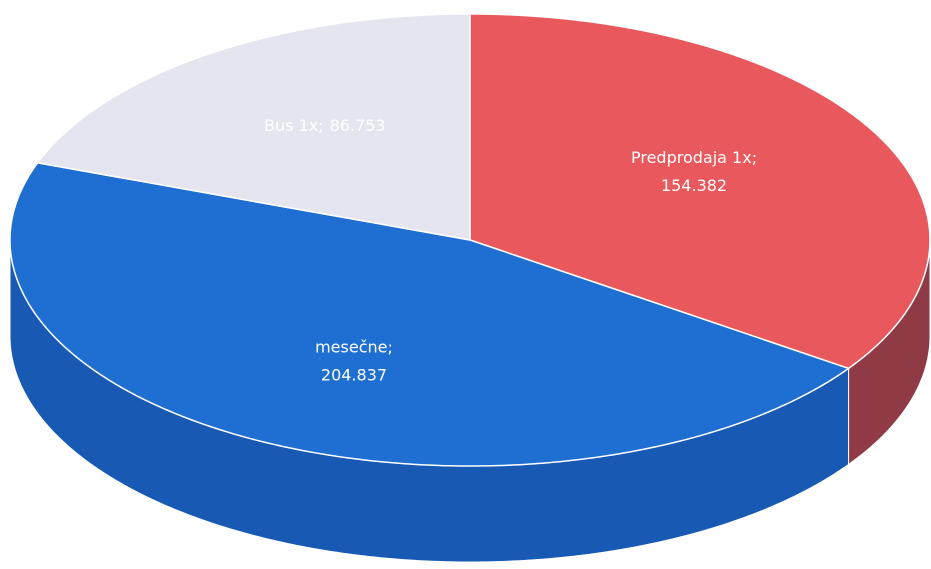  Describe the element at coordinates (691, 157) in the screenshot. I see `label-category: Predprodaja 1x` at that location.